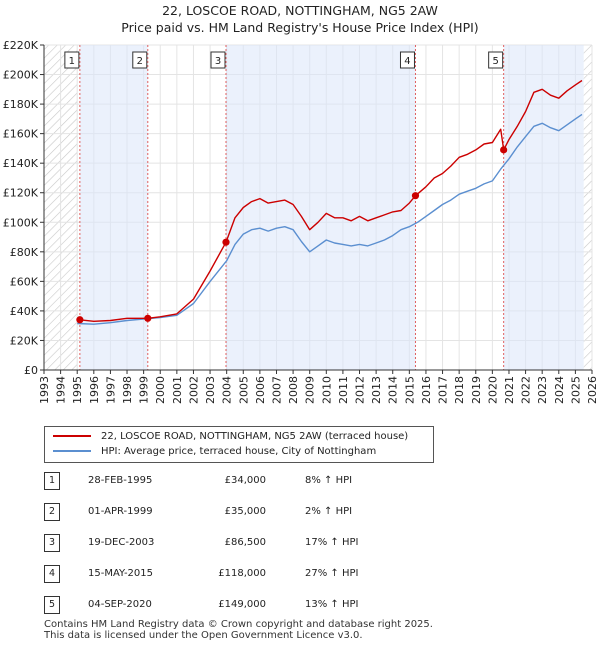 The image size is (600, 650). I want to click on x-tick-label: 2023, so click(542, 390).